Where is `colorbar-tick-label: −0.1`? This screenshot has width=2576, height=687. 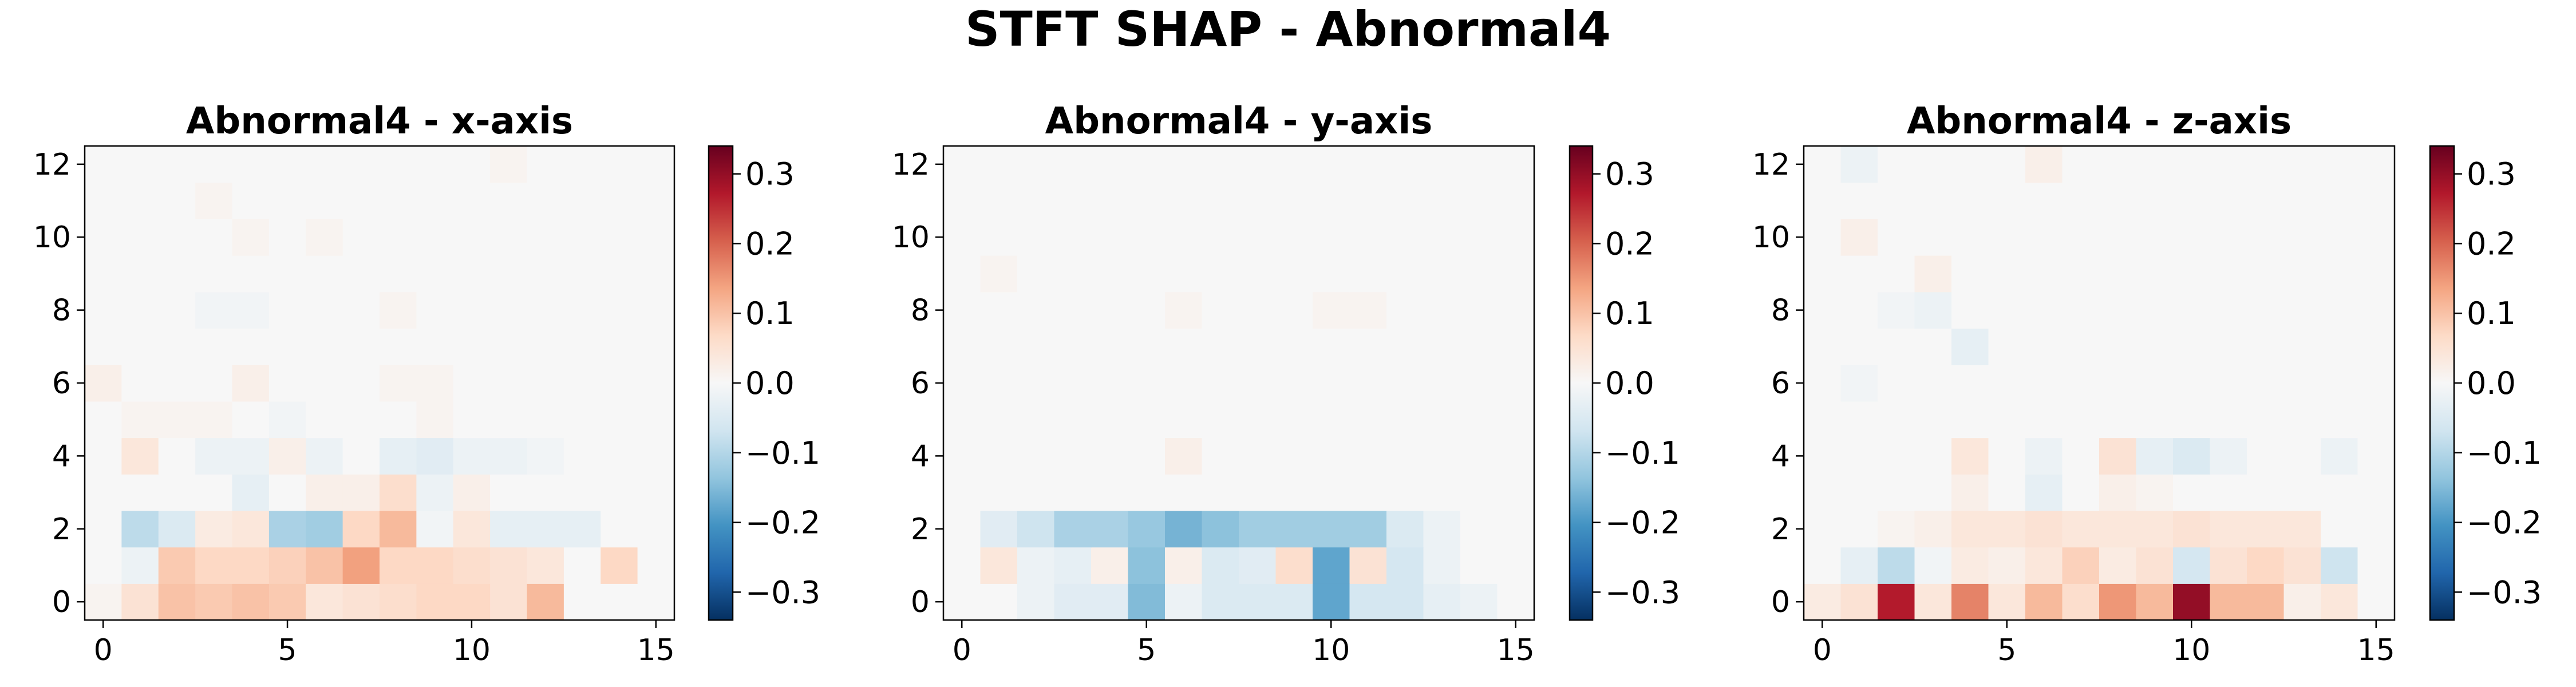
colorbar-tick-label: −0.1 is located at coordinates (782, 453).